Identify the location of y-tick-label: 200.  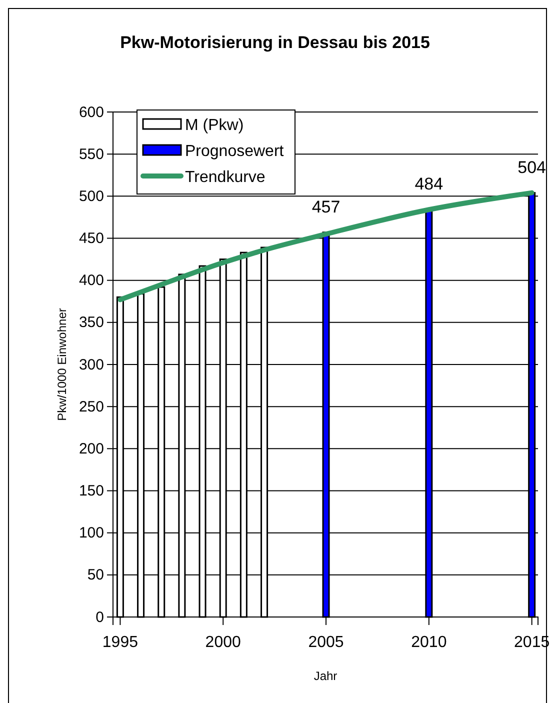
(91, 449).